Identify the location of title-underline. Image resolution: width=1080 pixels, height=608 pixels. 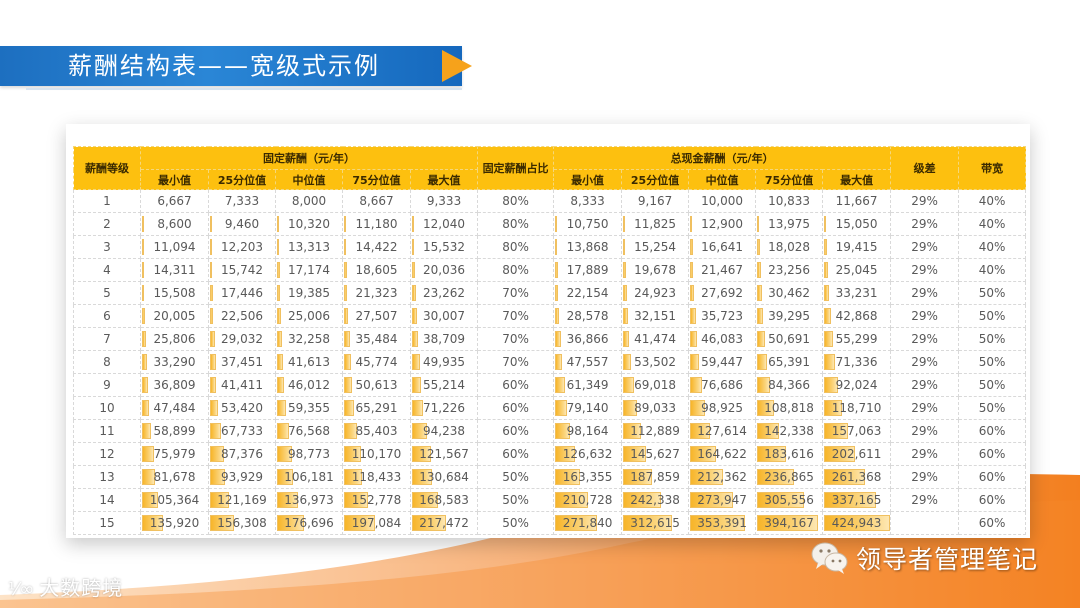
(244, 89).